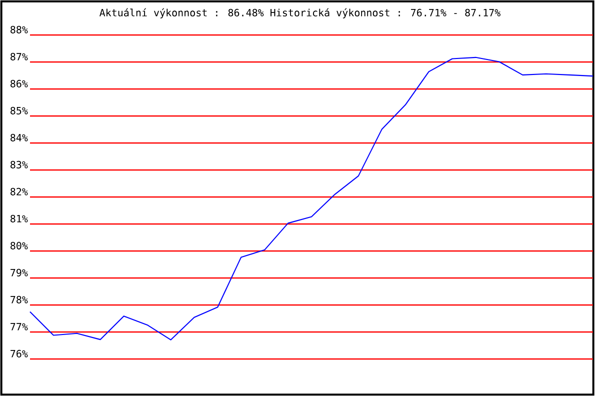  I want to click on y-tick-label: 76%, so click(19, 354).